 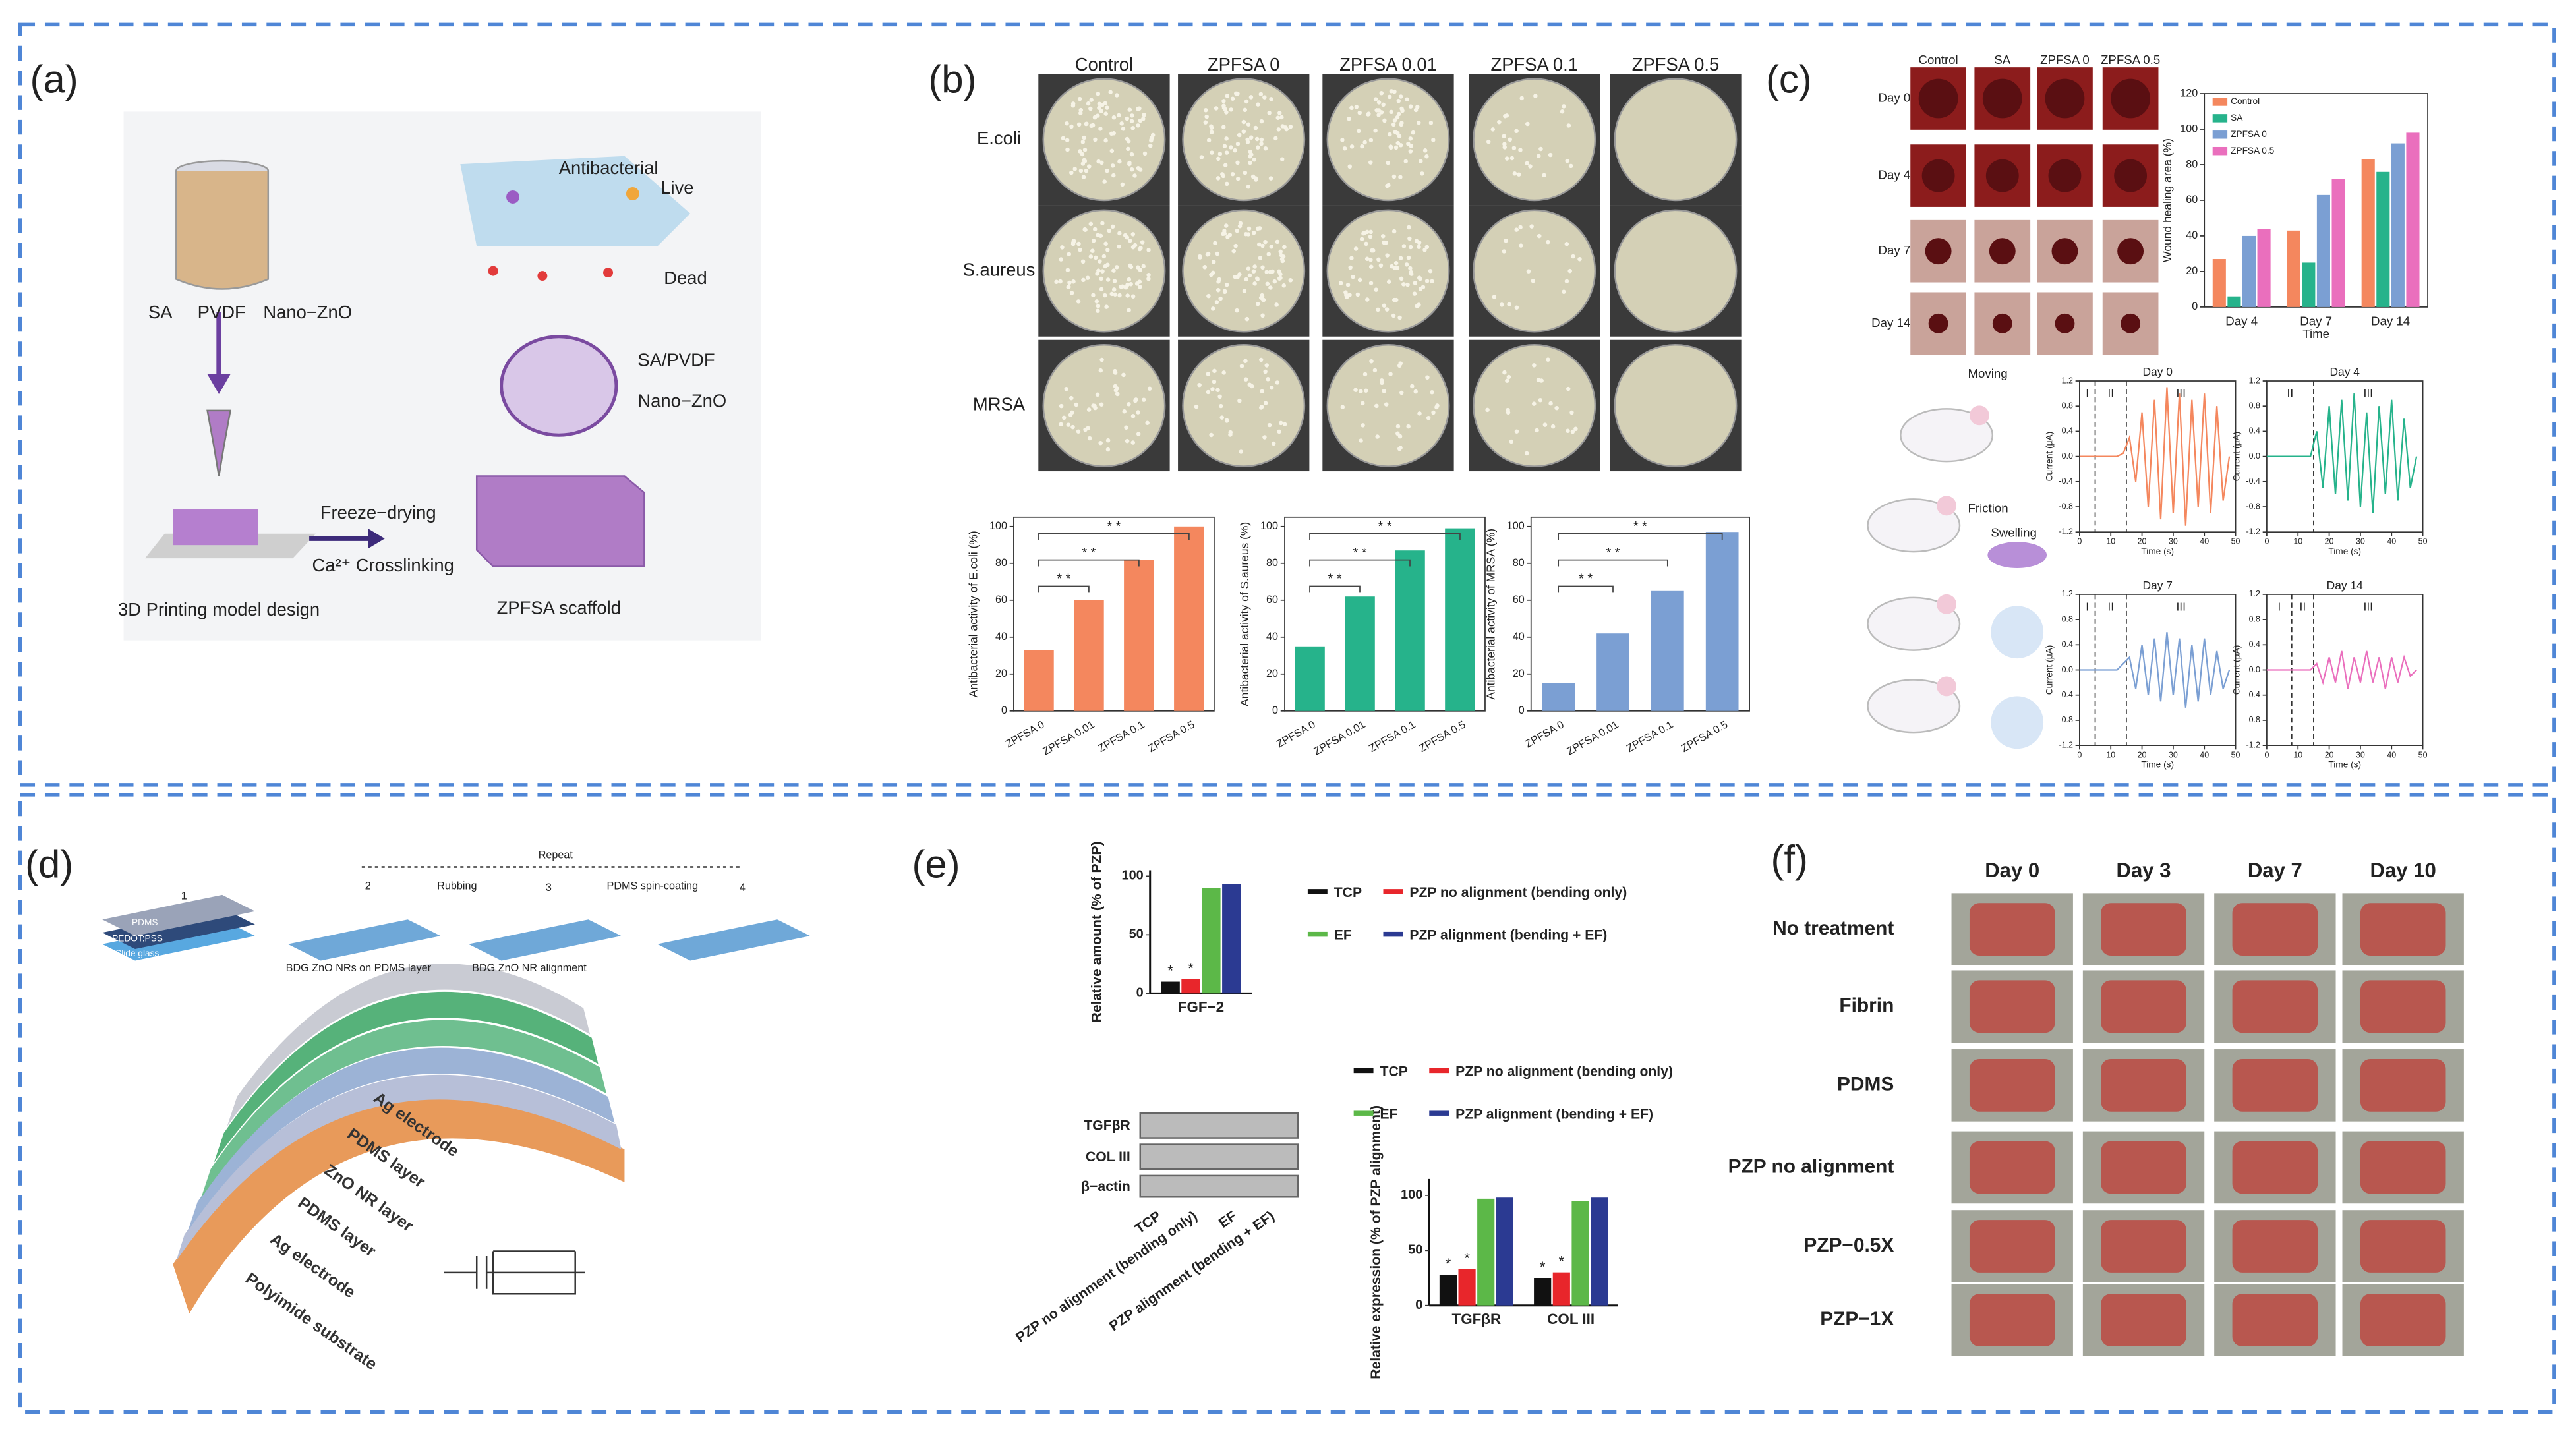 What do you see at coordinates (1833, 928) in the screenshot?
I see `row-header: No treatment` at bounding box center [1833, 928].